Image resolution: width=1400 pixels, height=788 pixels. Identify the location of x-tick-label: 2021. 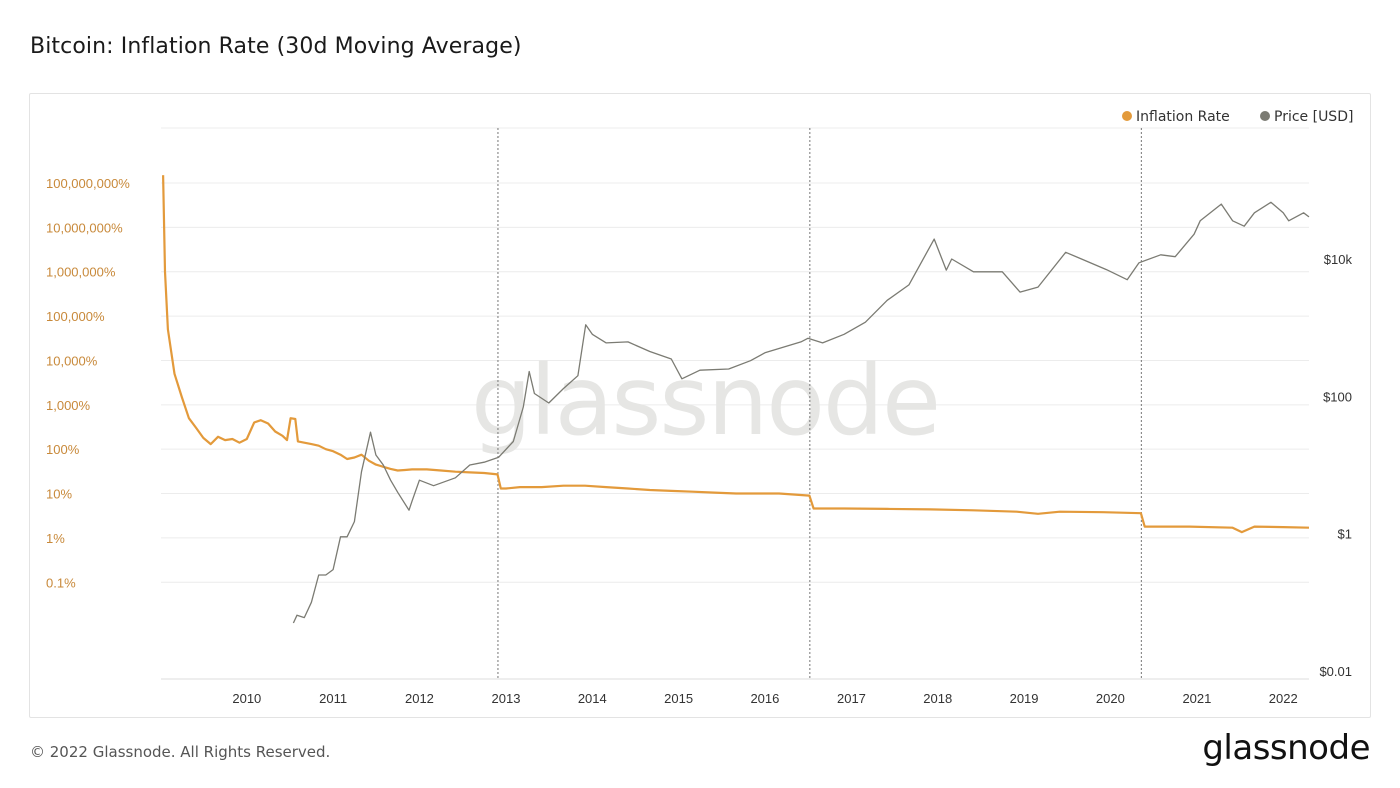
(1196, 698).